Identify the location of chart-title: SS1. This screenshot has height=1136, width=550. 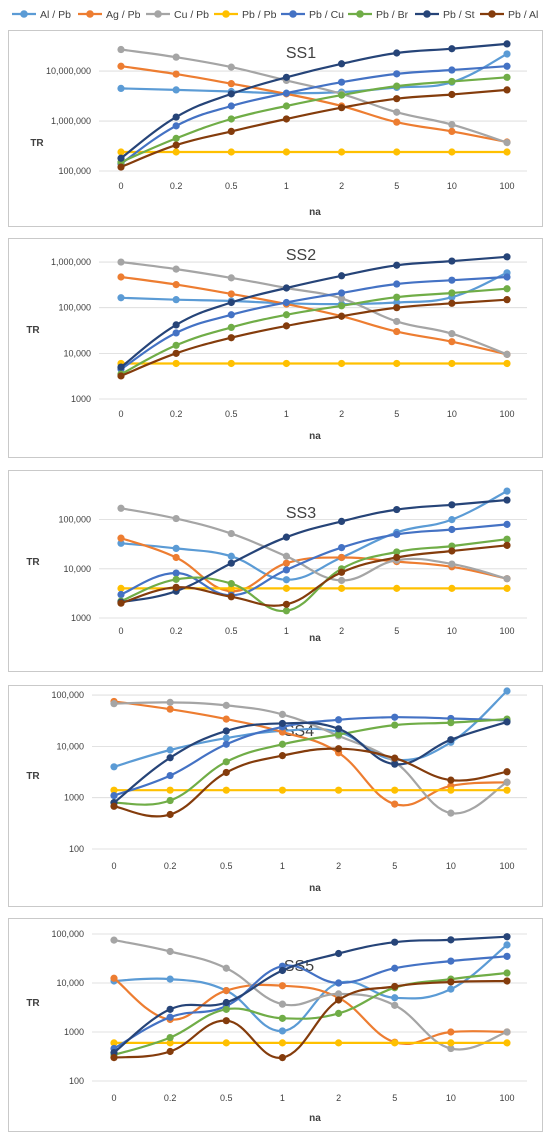
(301, 53).